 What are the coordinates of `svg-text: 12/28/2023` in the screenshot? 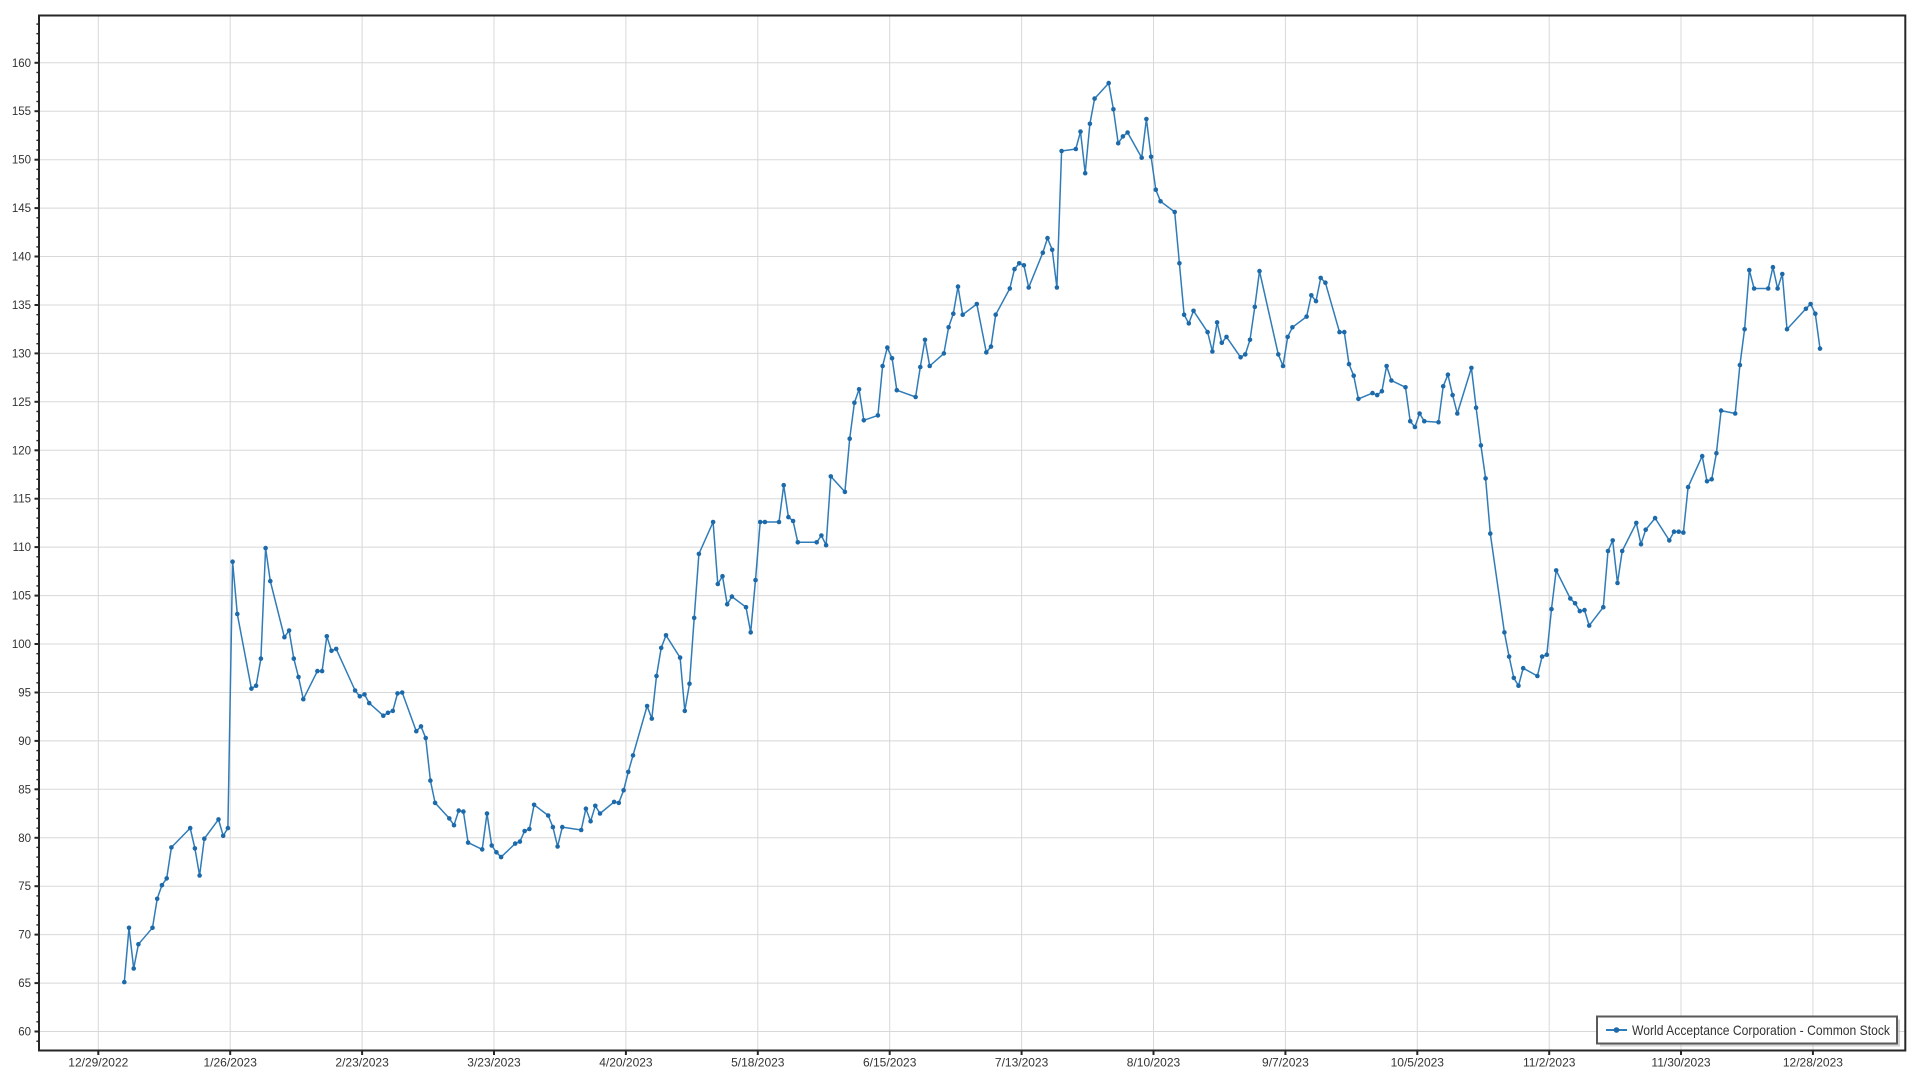 It's located at (1813, 1063).